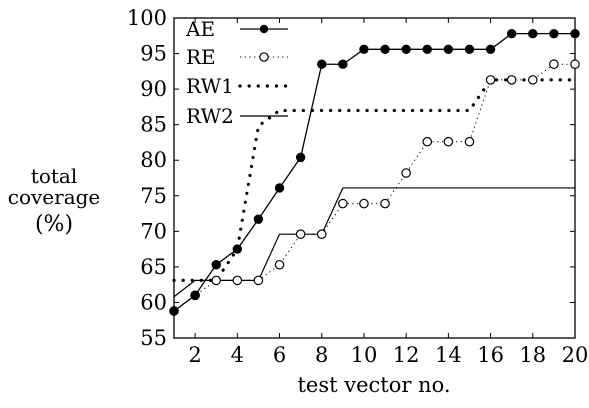 This screenshot has height=408, width=589. I want to click on y-axis-label-line-2: coverage, so click(54, 197).